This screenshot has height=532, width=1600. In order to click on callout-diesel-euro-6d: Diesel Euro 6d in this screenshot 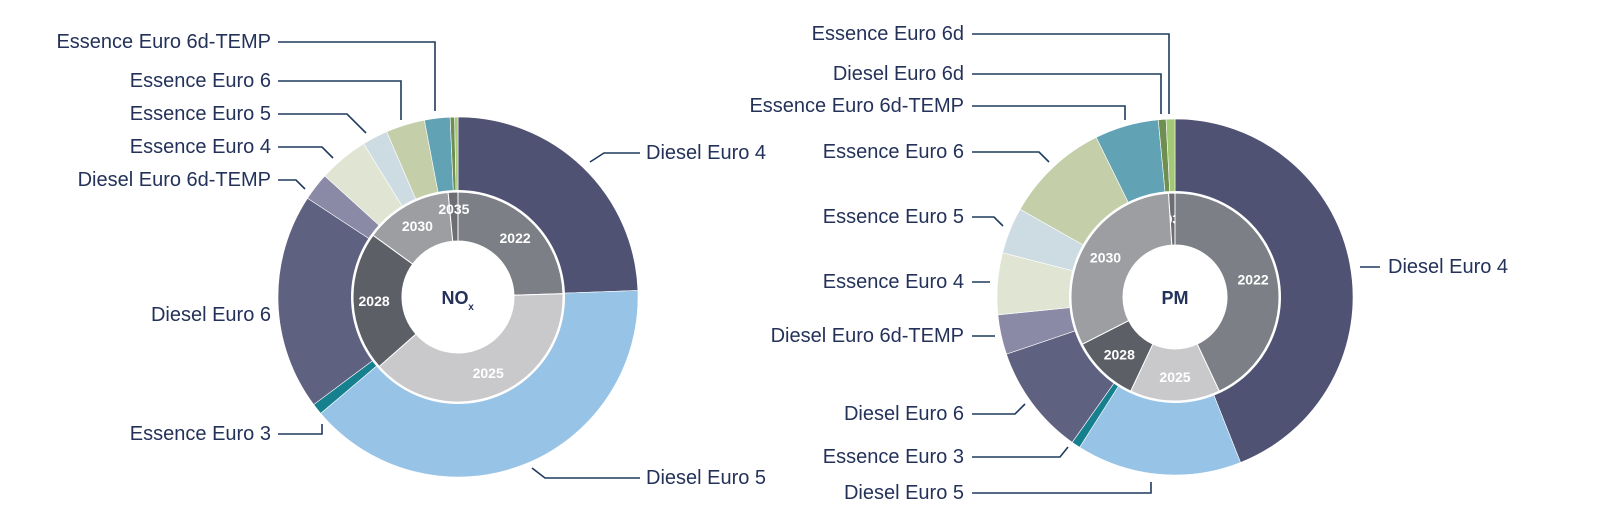, I will do `click(898, 74)`.